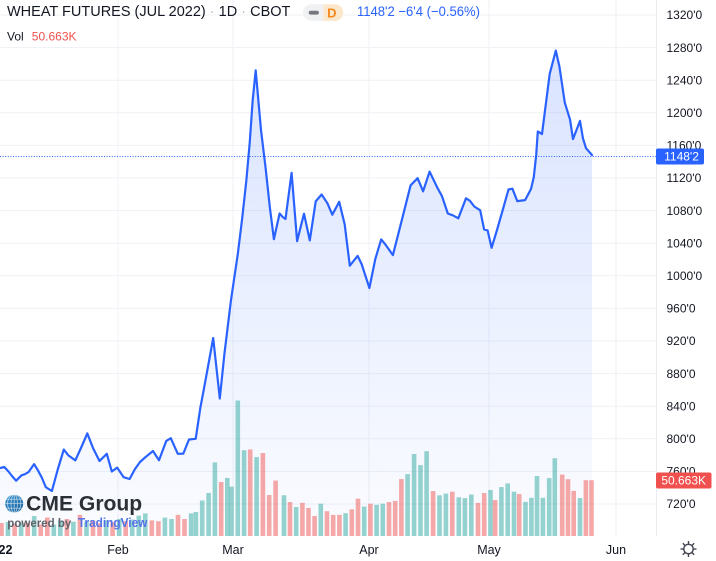 The image size is (716, 561). Describe the element at coordinates (489, 550) in the screenshot. I see `svg-text: May` at that location.